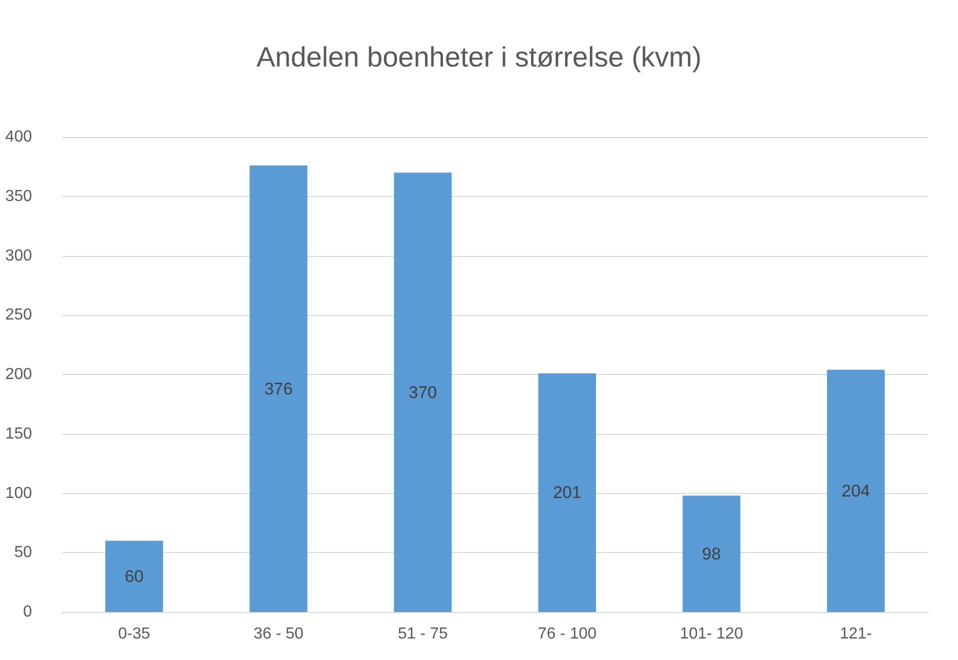 The image size is (958, 660). What do you see at coordinates (23, 553) in the screenshot?
I see `y-tick-label: 50` at bounding box center [23, 553].